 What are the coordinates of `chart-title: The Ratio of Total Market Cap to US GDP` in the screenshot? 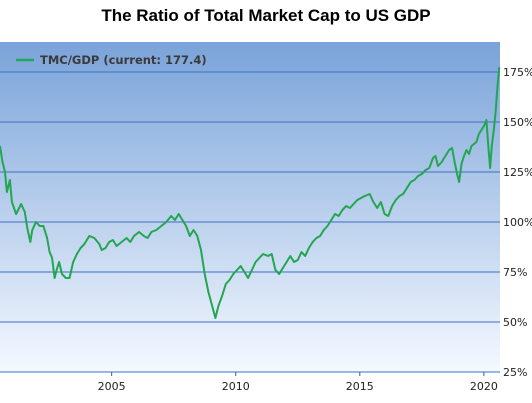 It's located at (266, 15).